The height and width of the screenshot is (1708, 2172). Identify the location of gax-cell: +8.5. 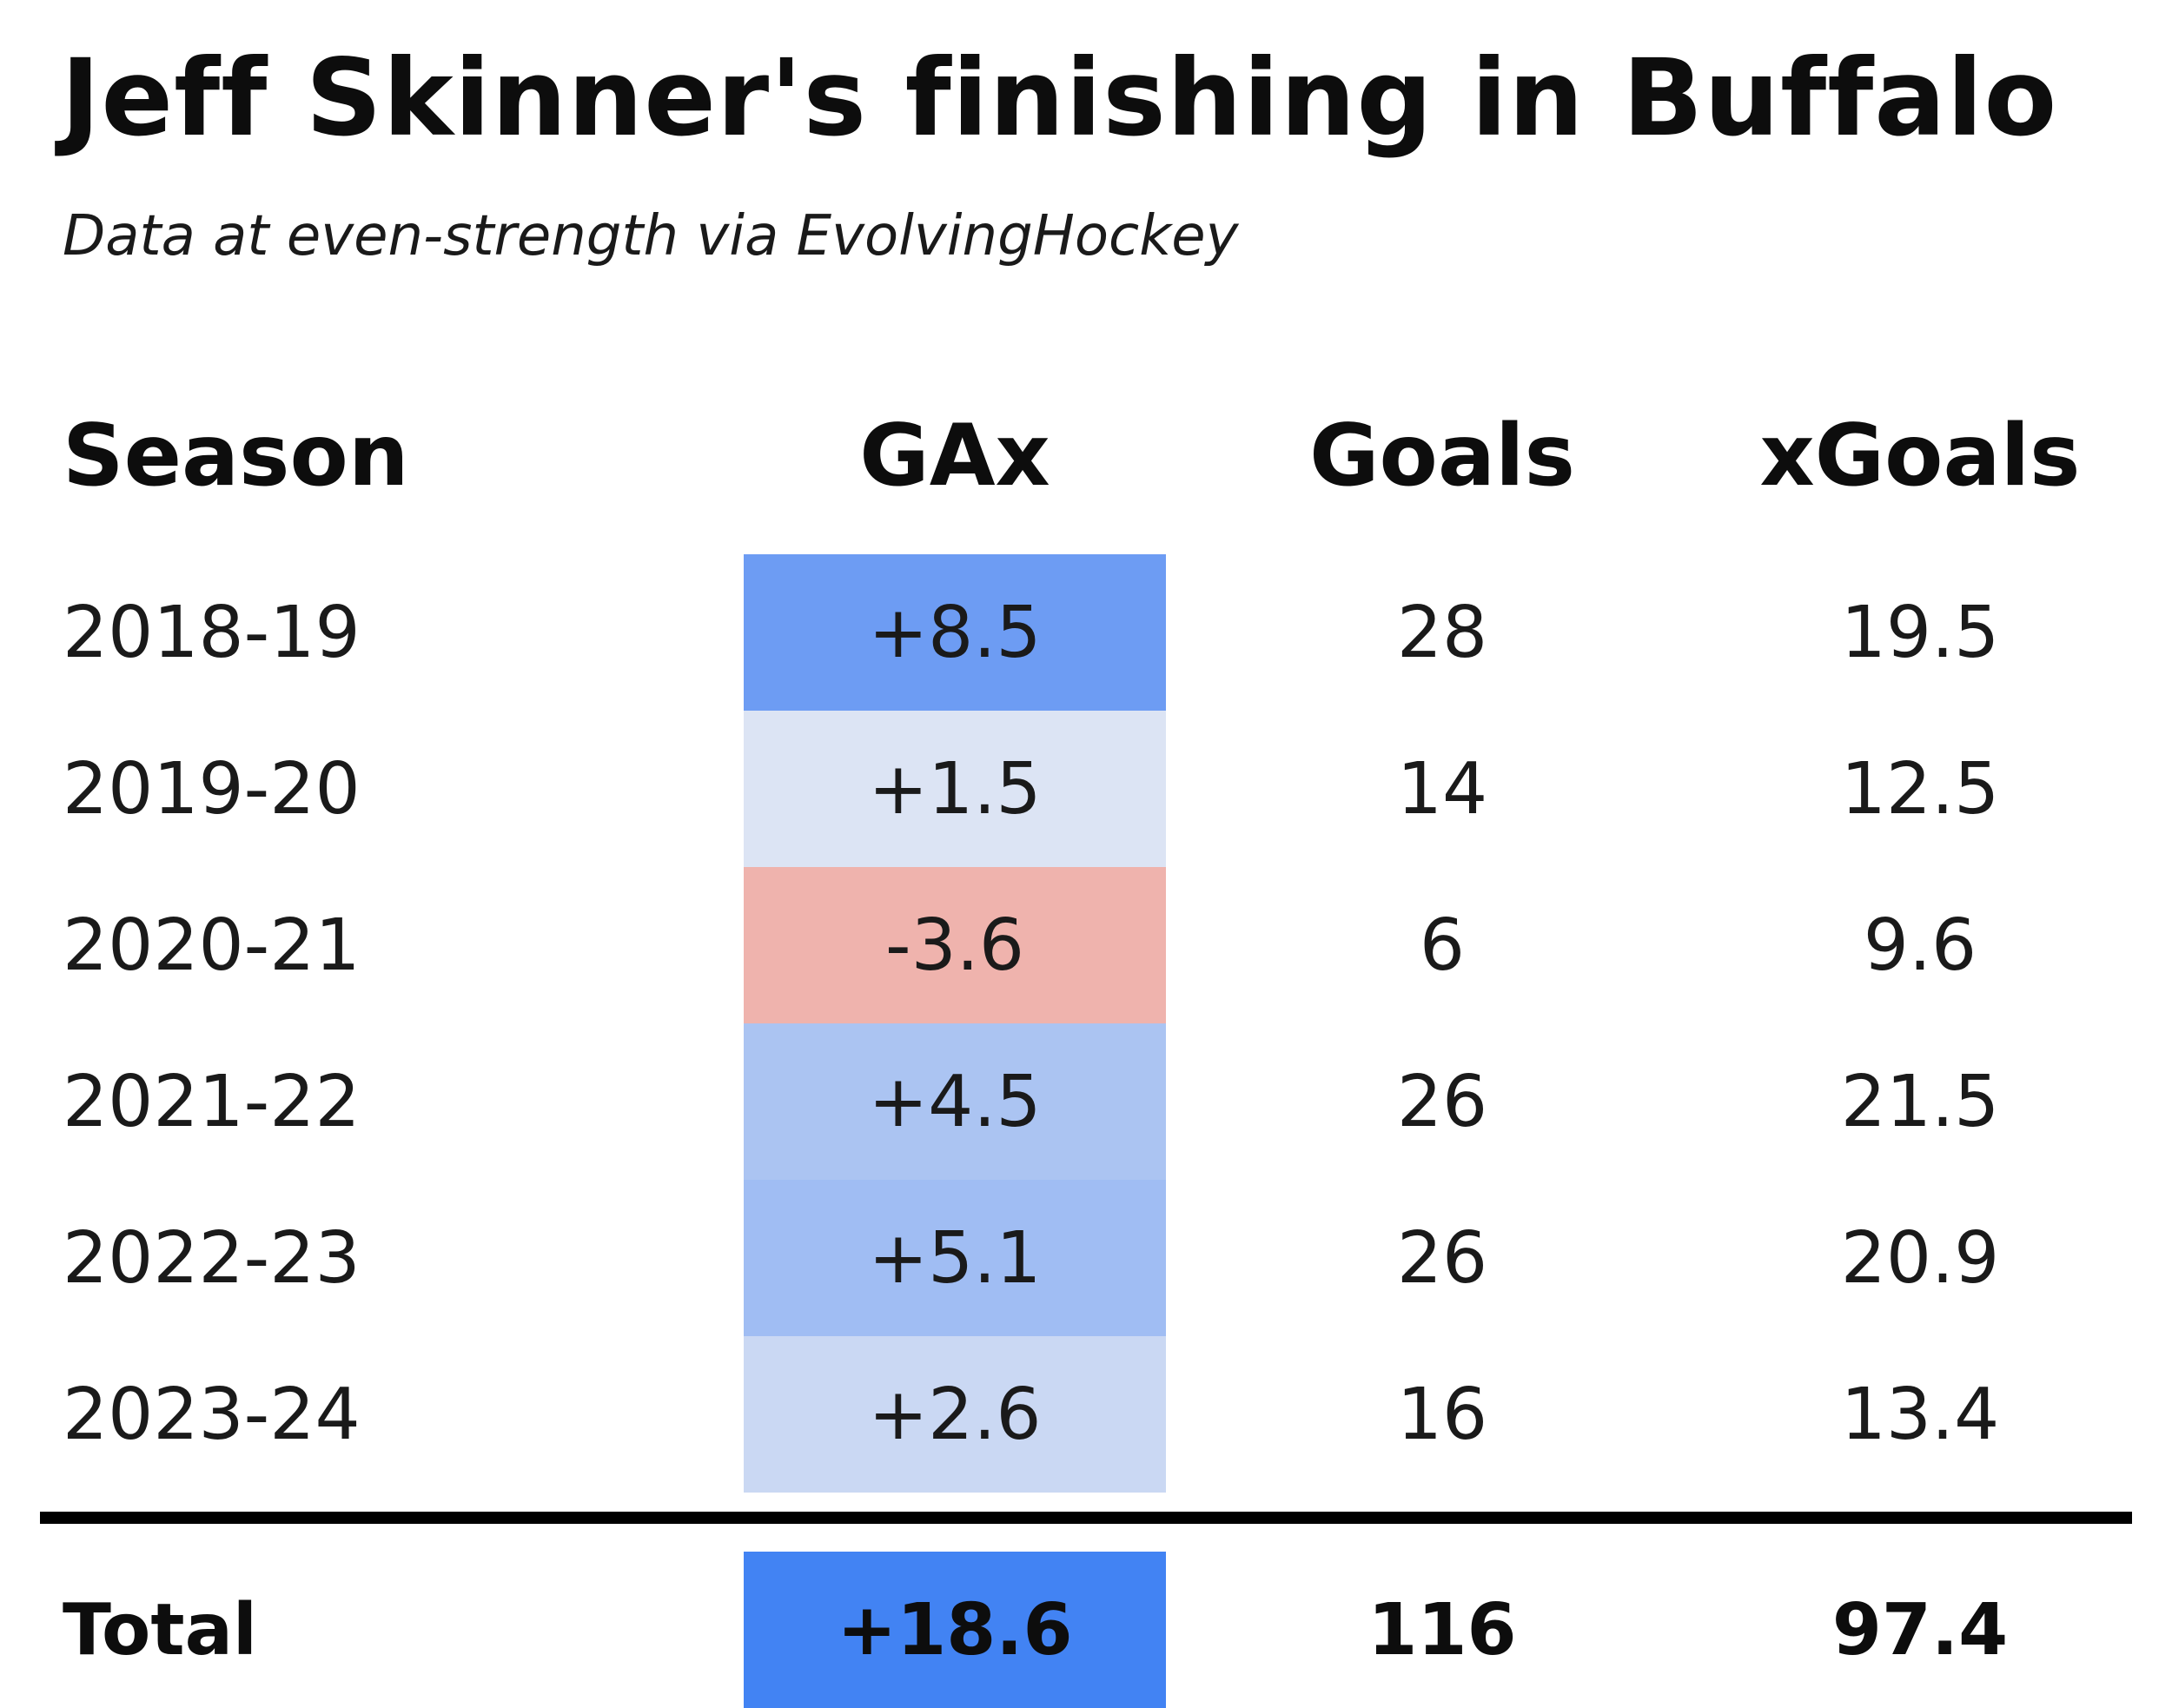
(955, 632).